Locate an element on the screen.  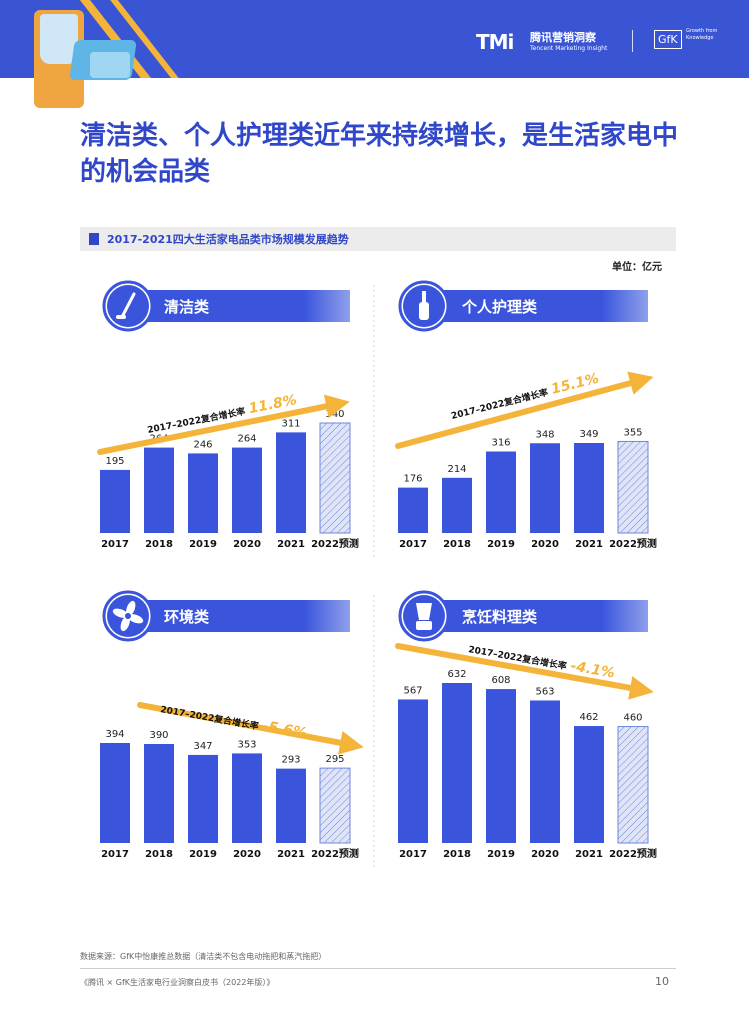
page-number: 10 is located at coordinates (662, 981).